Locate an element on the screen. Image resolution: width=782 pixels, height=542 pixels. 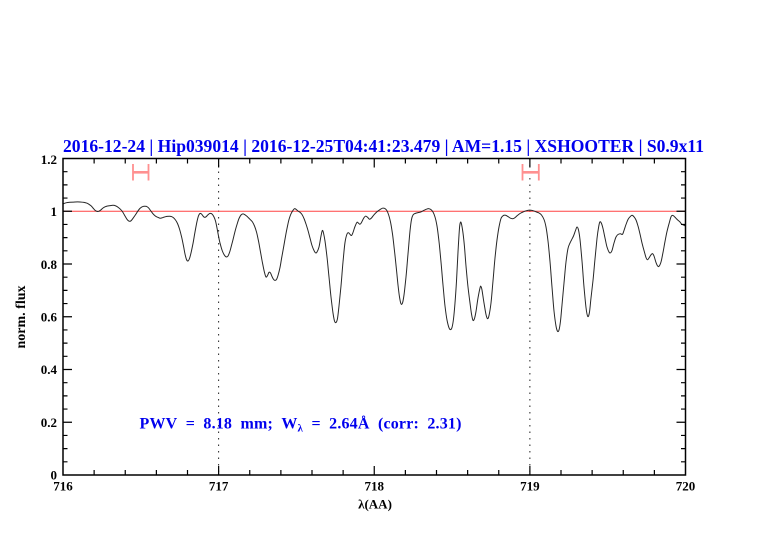
svg-text:PWV = 8.18 mm; Wλ = 2.64: PWV = 8.18 mm; Wλ = 2.64Å (corr: 2.31) is located at coordinates (301, 425).